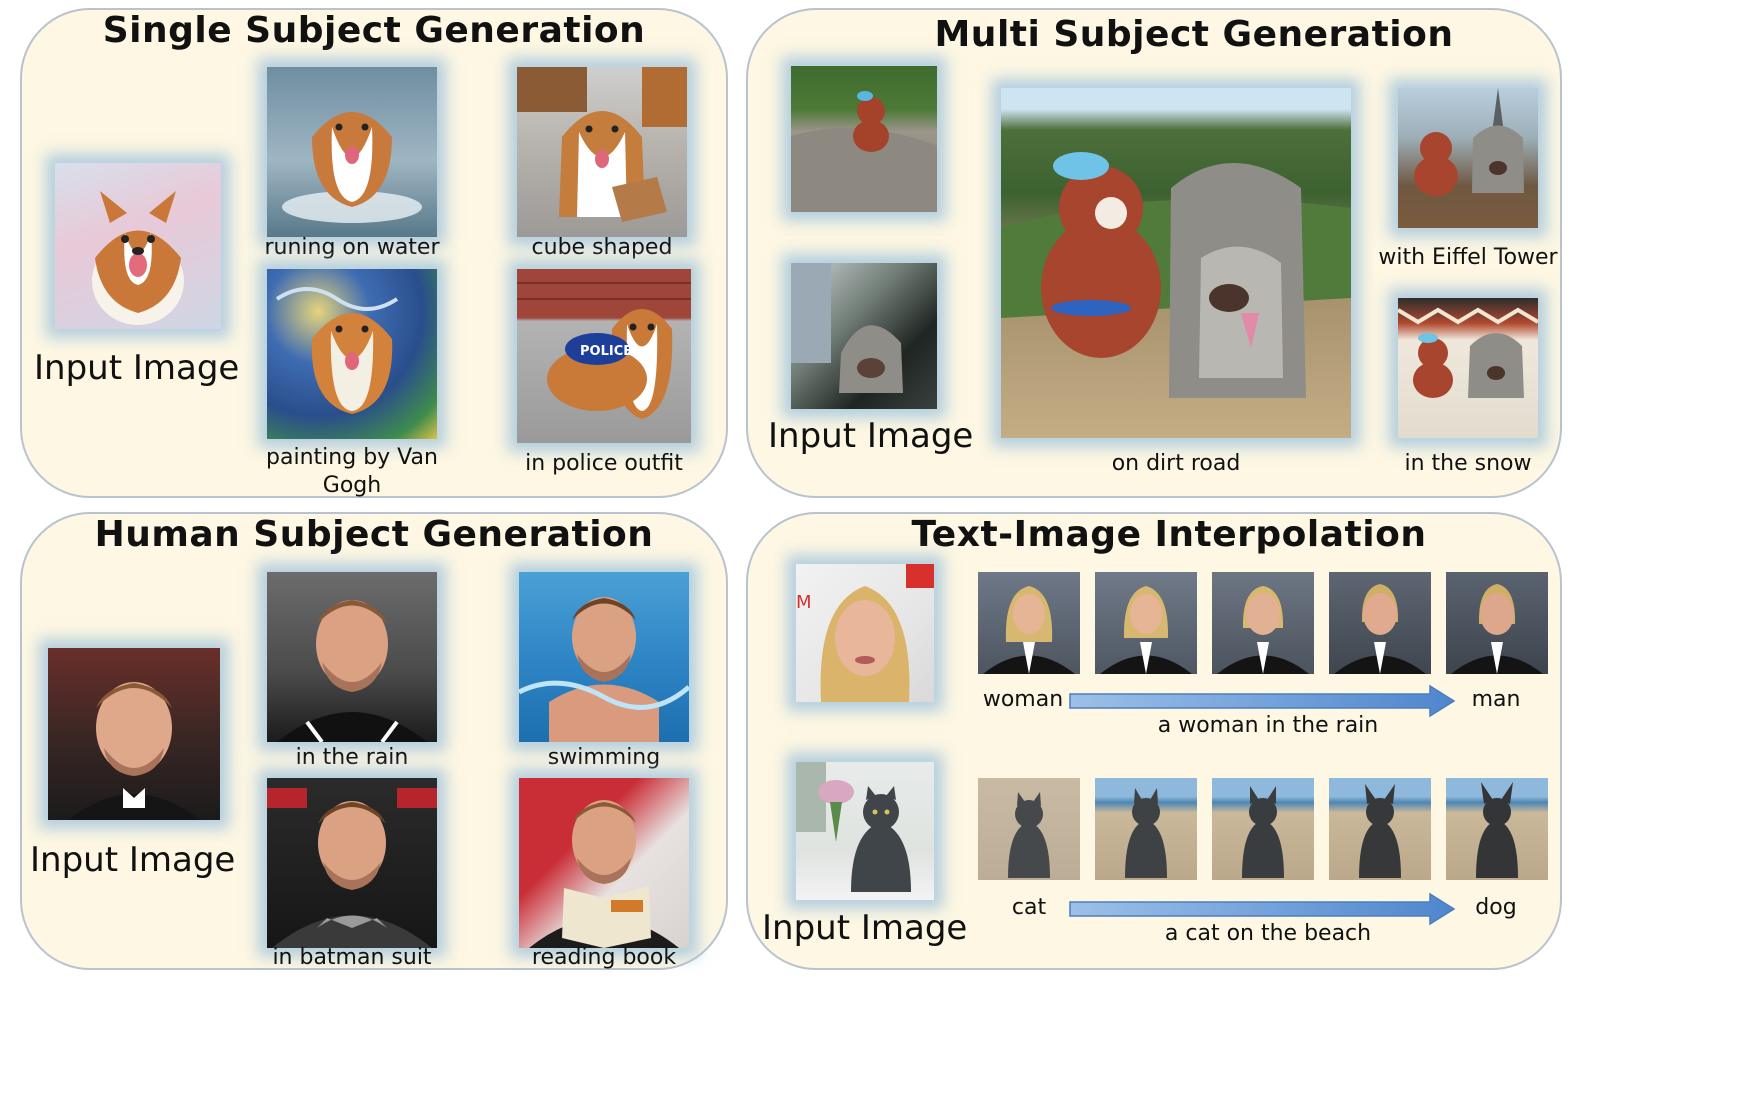 This screenshot has height=1094, width=1752. I want to click on caption: swimming, so click(604, 757).